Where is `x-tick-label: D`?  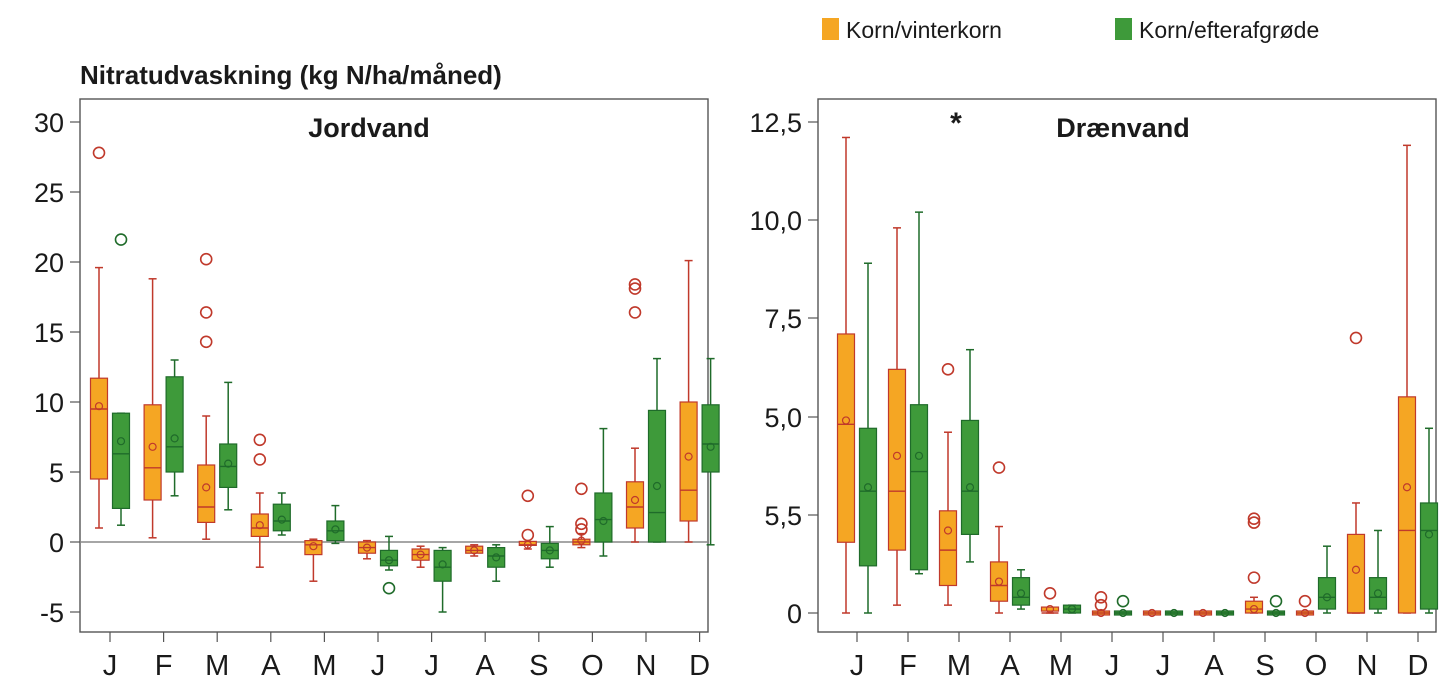 x-tick-label: D is located at coordinates (1418, 666).